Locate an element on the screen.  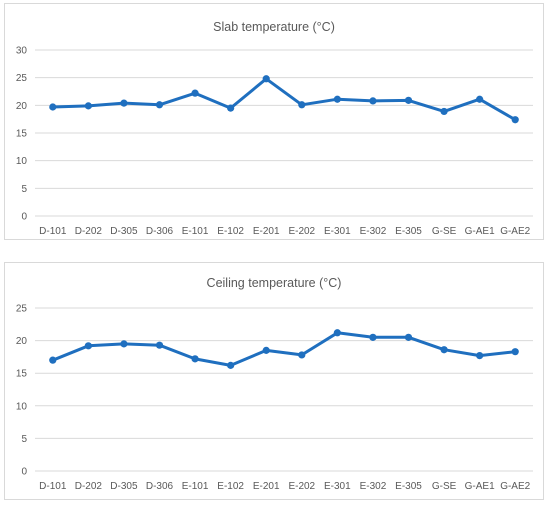
chart-title: Ceiling temperature (°C) is located at coordinates (274, 283).